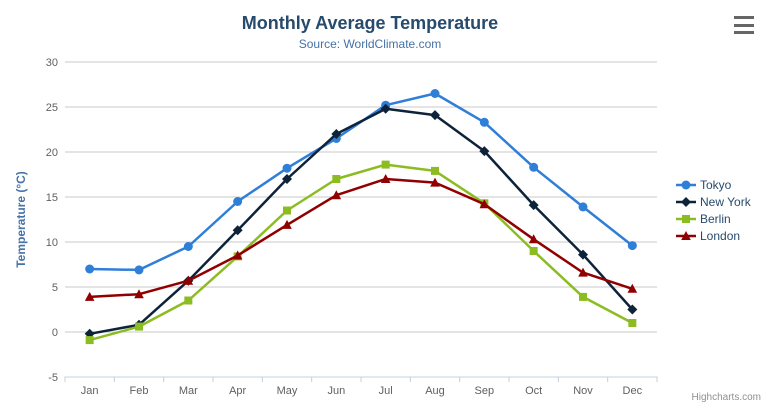  Describe the element at coordinates (435, 391) in the screenshot. I see `x-axis-label-aug: Aug` at that location.